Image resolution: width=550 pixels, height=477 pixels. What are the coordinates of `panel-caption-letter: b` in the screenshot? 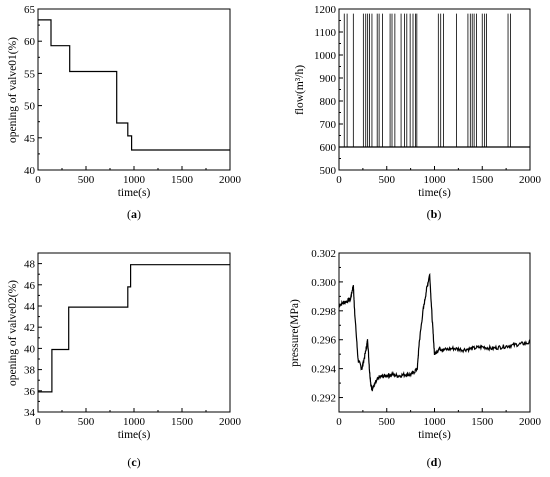 It's located at (434, 214).